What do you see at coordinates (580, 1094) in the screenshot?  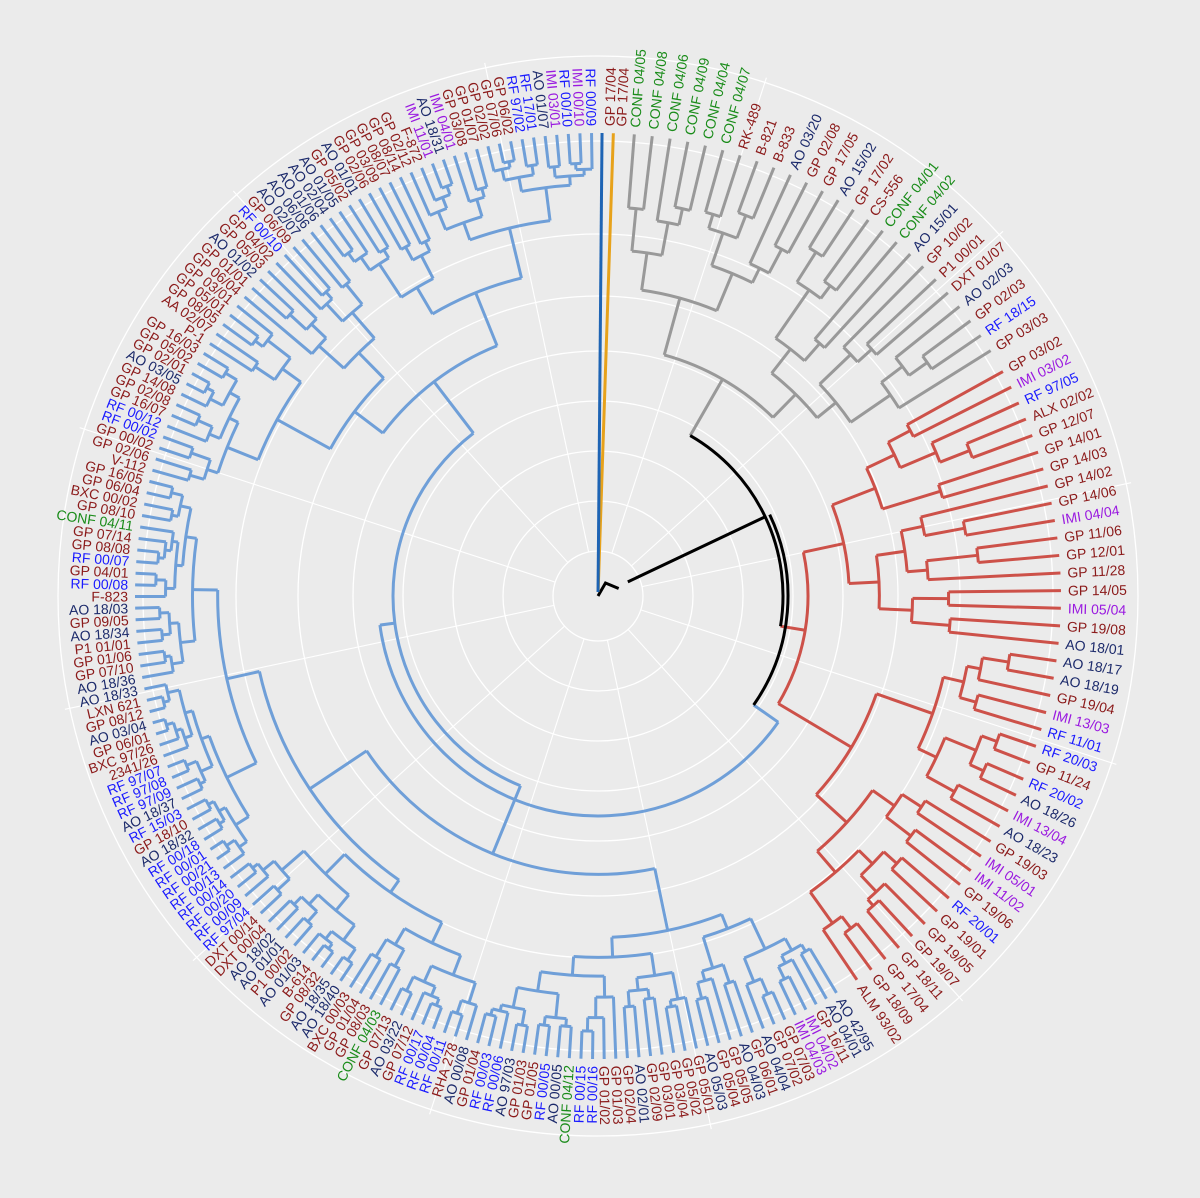 I see `tip-label: RF 00/15` at bounding box center [580, 1094].